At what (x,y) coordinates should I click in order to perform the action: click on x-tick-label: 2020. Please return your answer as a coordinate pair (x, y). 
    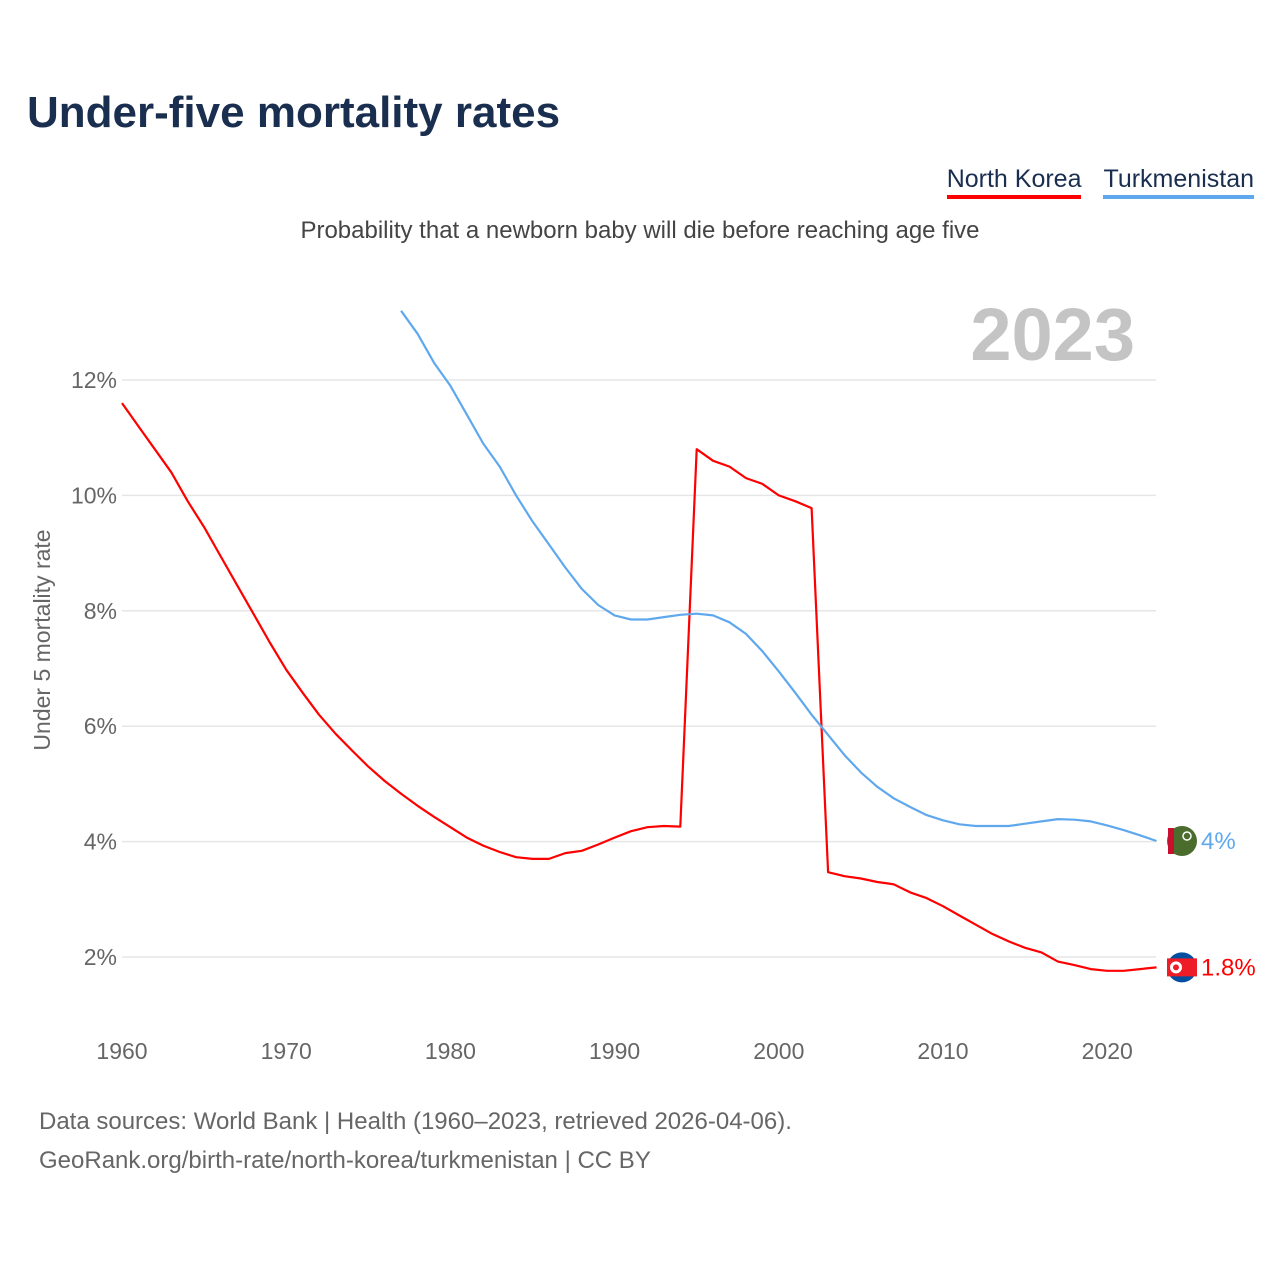
    Looking at the image, I should click on (1107, 1051).